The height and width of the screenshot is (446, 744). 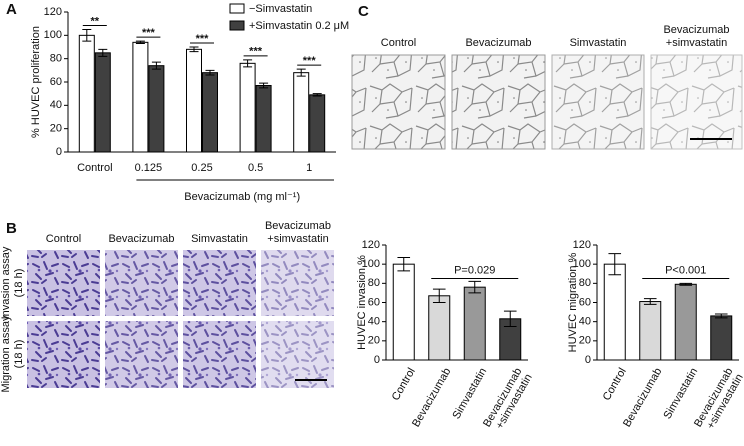 I want to click on micrographs-c, so click(x=547, y=102).